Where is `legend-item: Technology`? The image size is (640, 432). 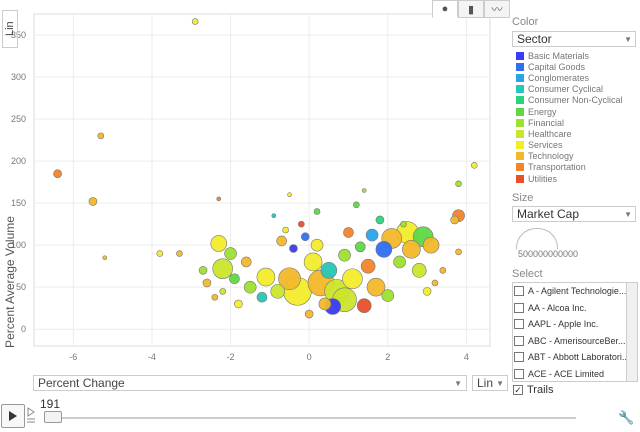
legend-item: Technology is located at coordinates (569, 156).